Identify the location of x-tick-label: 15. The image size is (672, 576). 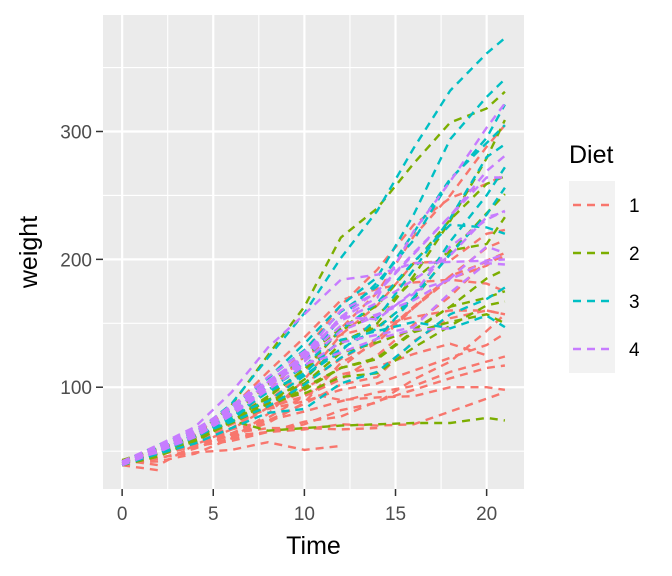
(395, 514).